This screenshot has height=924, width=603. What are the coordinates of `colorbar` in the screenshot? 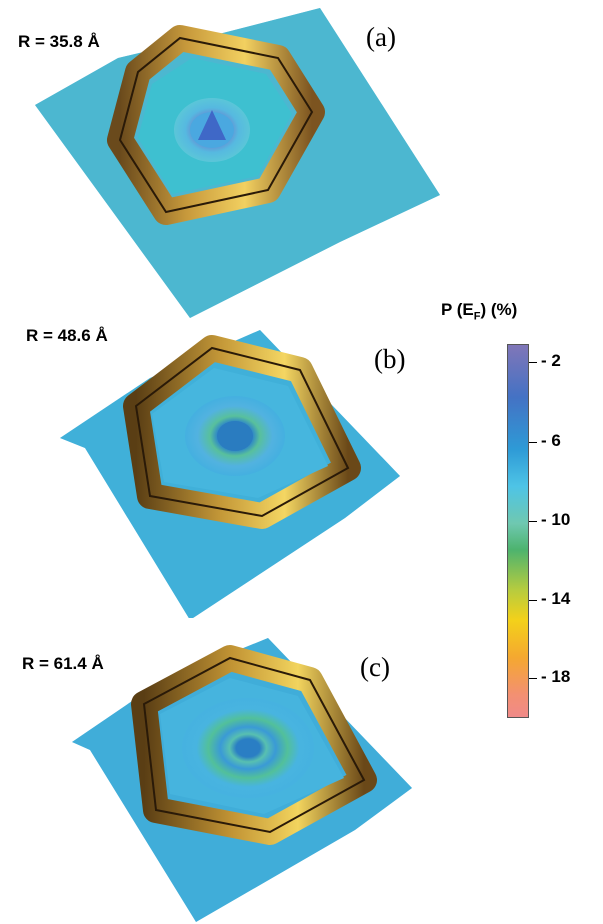 It's located at (518, 531).